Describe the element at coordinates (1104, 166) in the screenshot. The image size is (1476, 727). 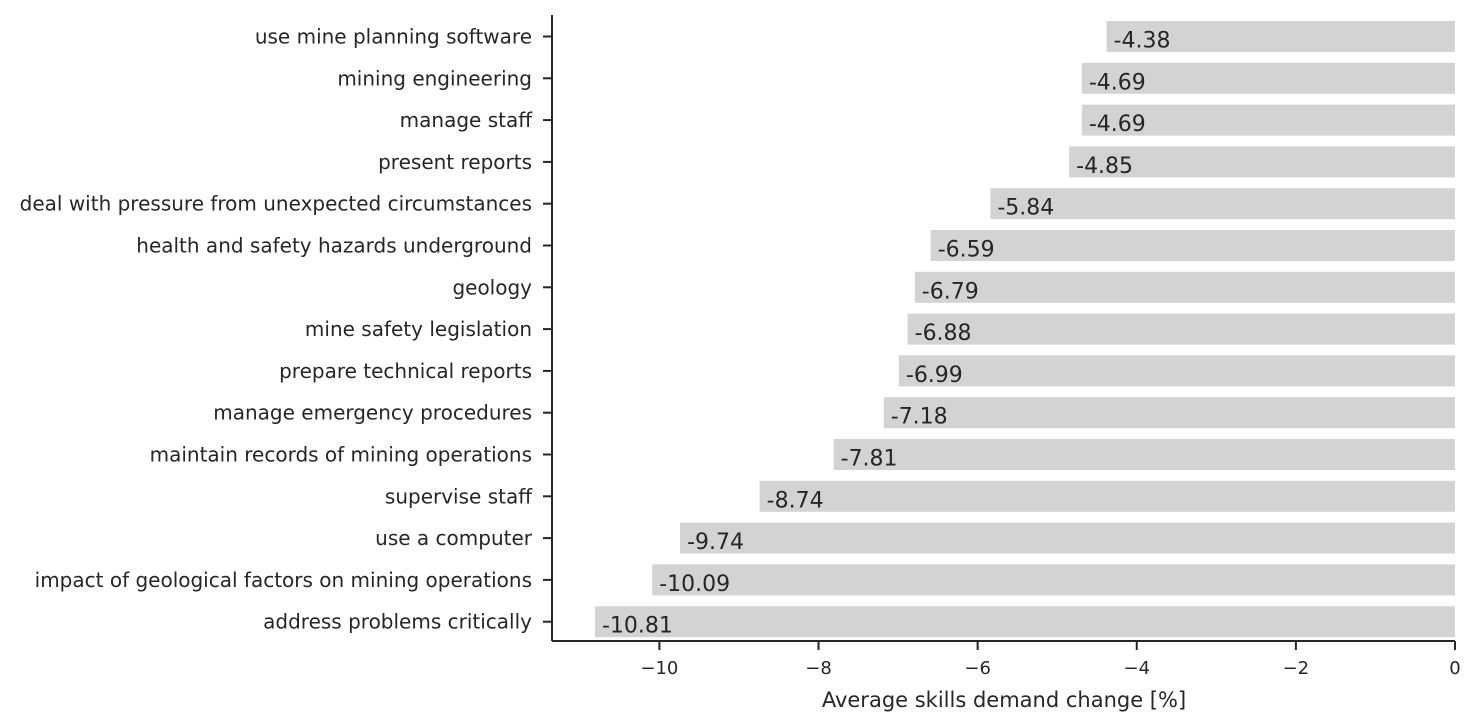
I see `bar-value-label: -4.85` at that location.